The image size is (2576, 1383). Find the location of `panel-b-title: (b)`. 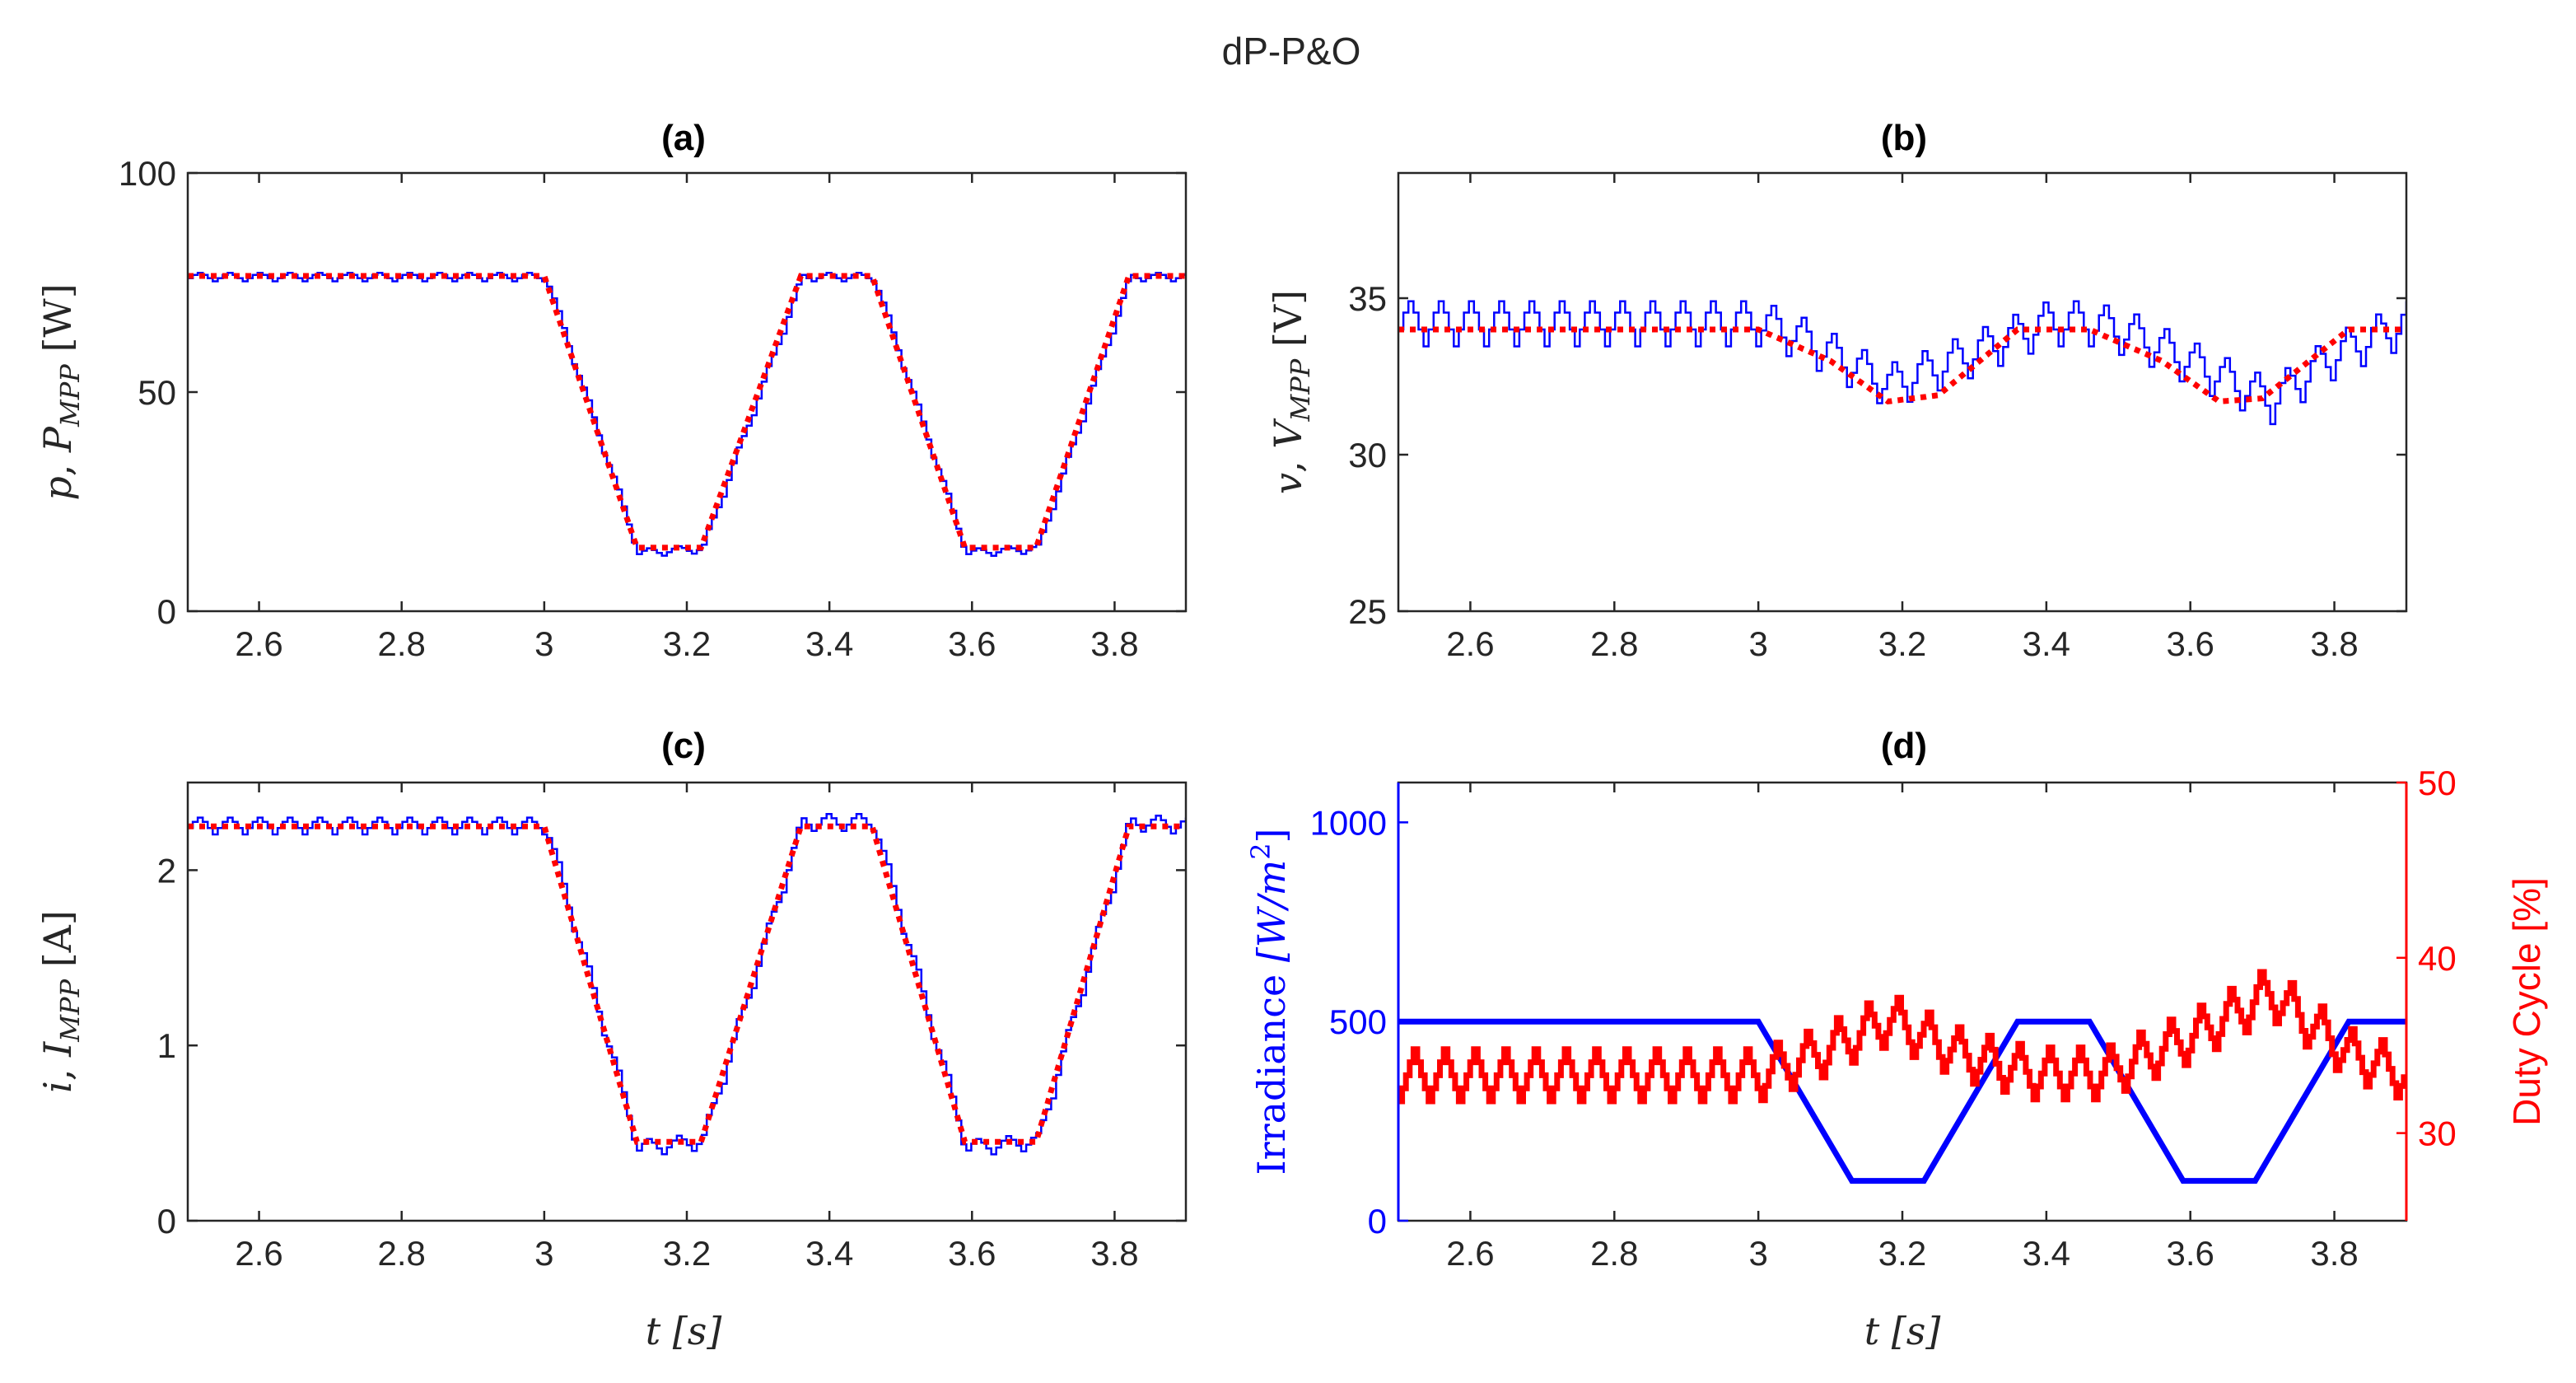

panel-b-title: (b) is located at coordinates (1904, 138).